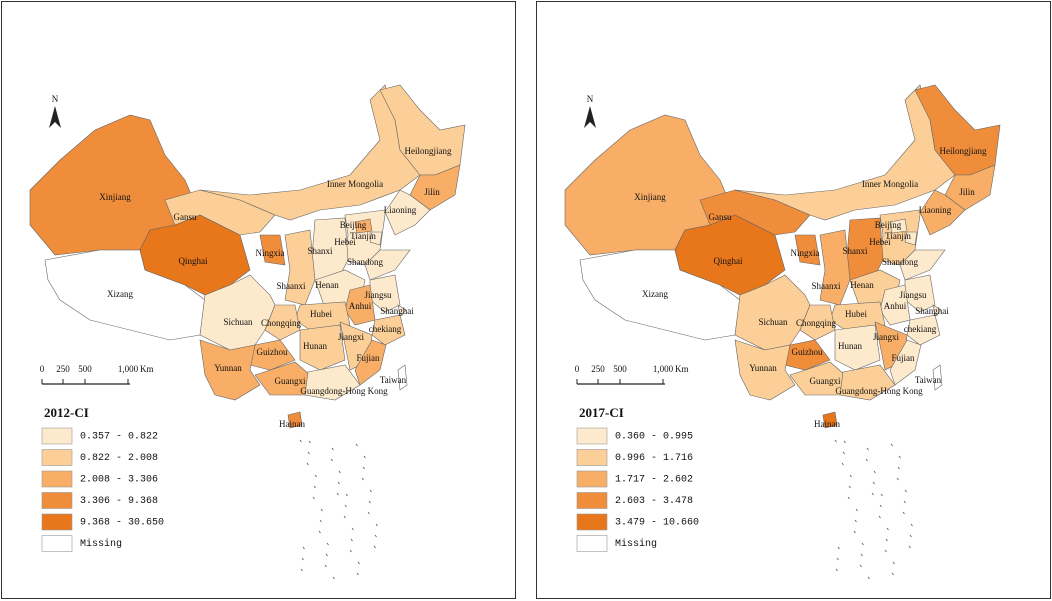 The height and width of the screenshot is (601, 1052). I want to click on scale-unit: Km, so click(682, 369).